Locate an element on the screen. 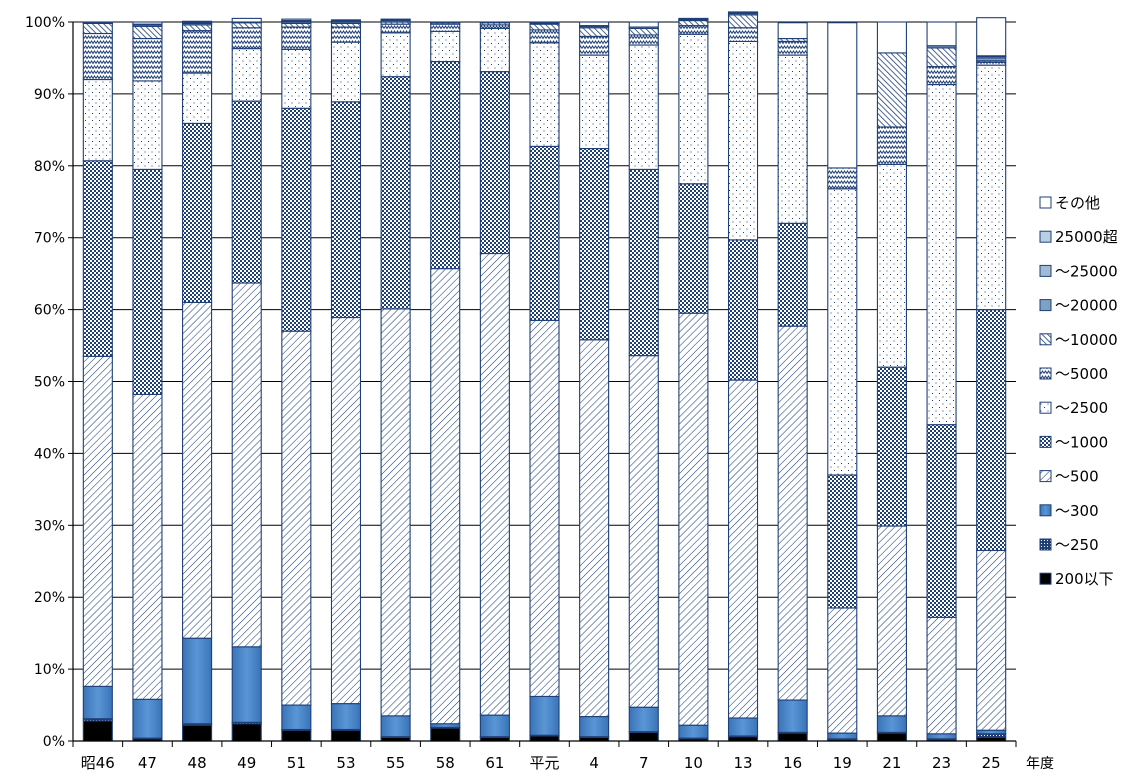 The width and height of the screenshot is (1126, 780). x-tick-label: 51 is located at coordinates (296, 763).